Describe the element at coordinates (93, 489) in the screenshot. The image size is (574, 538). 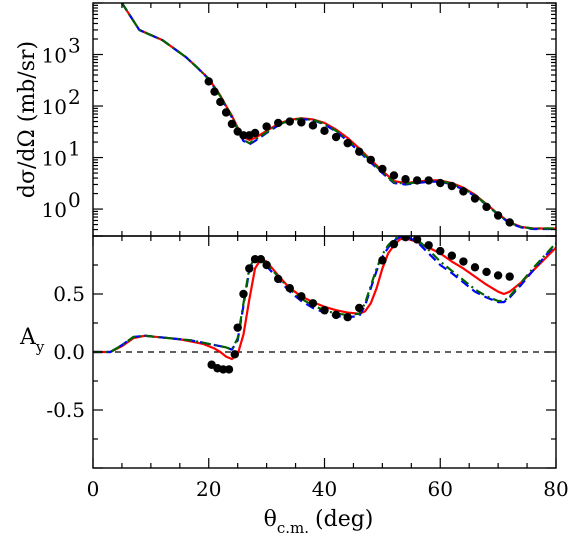
I see `x-tick-label: 0` at that location.